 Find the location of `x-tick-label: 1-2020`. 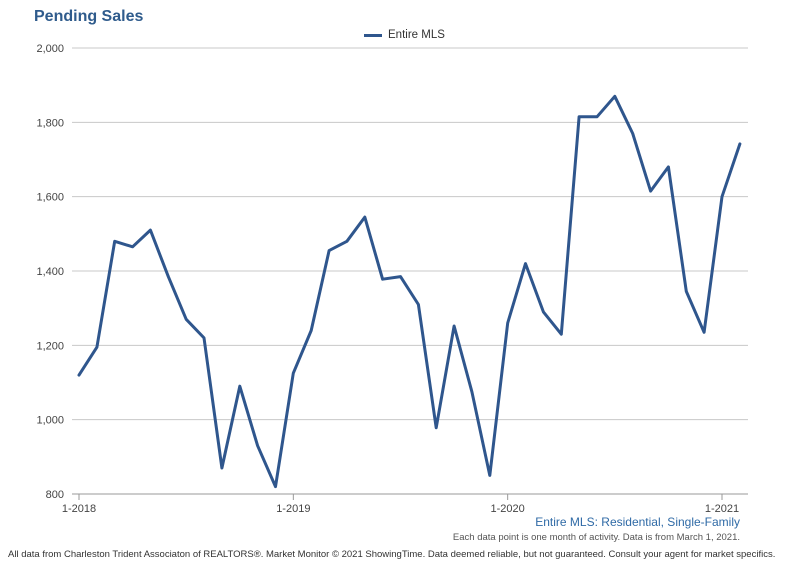

x-tick-label: 1-2020 is located at coordinates (508, 509).